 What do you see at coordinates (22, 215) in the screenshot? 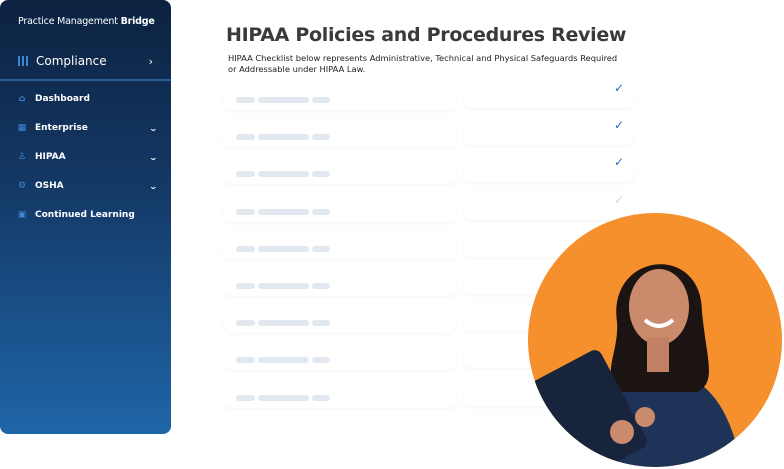
I see `chart-icon: ▣` at bounding box center [22, 215].